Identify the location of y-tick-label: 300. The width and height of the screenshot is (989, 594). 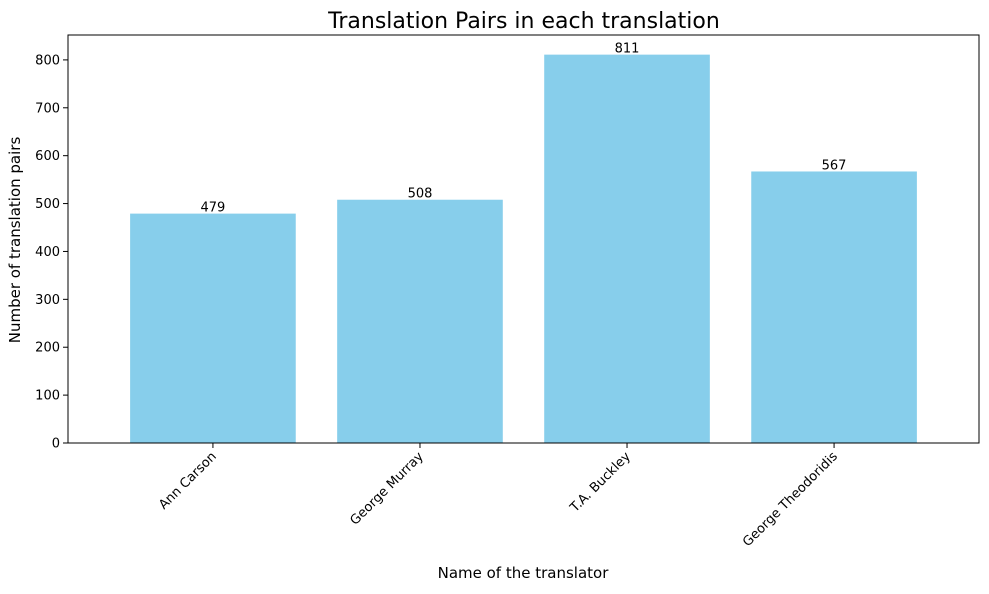
(47, 300).